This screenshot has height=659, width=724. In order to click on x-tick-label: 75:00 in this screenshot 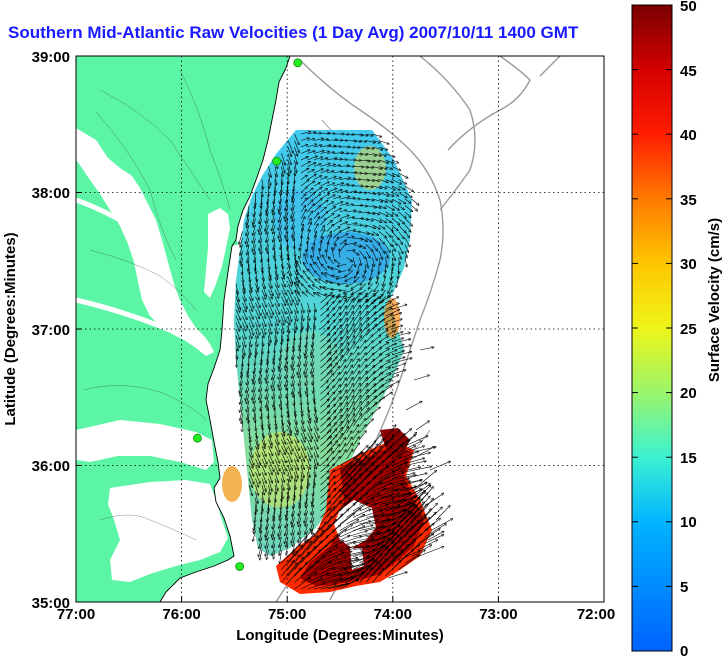, I will do `click(287, 614)`.